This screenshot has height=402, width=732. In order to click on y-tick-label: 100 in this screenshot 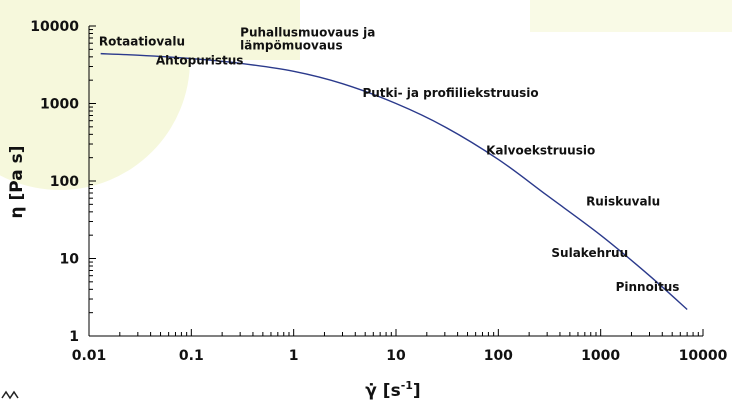, I will do `click(64, 182)`.